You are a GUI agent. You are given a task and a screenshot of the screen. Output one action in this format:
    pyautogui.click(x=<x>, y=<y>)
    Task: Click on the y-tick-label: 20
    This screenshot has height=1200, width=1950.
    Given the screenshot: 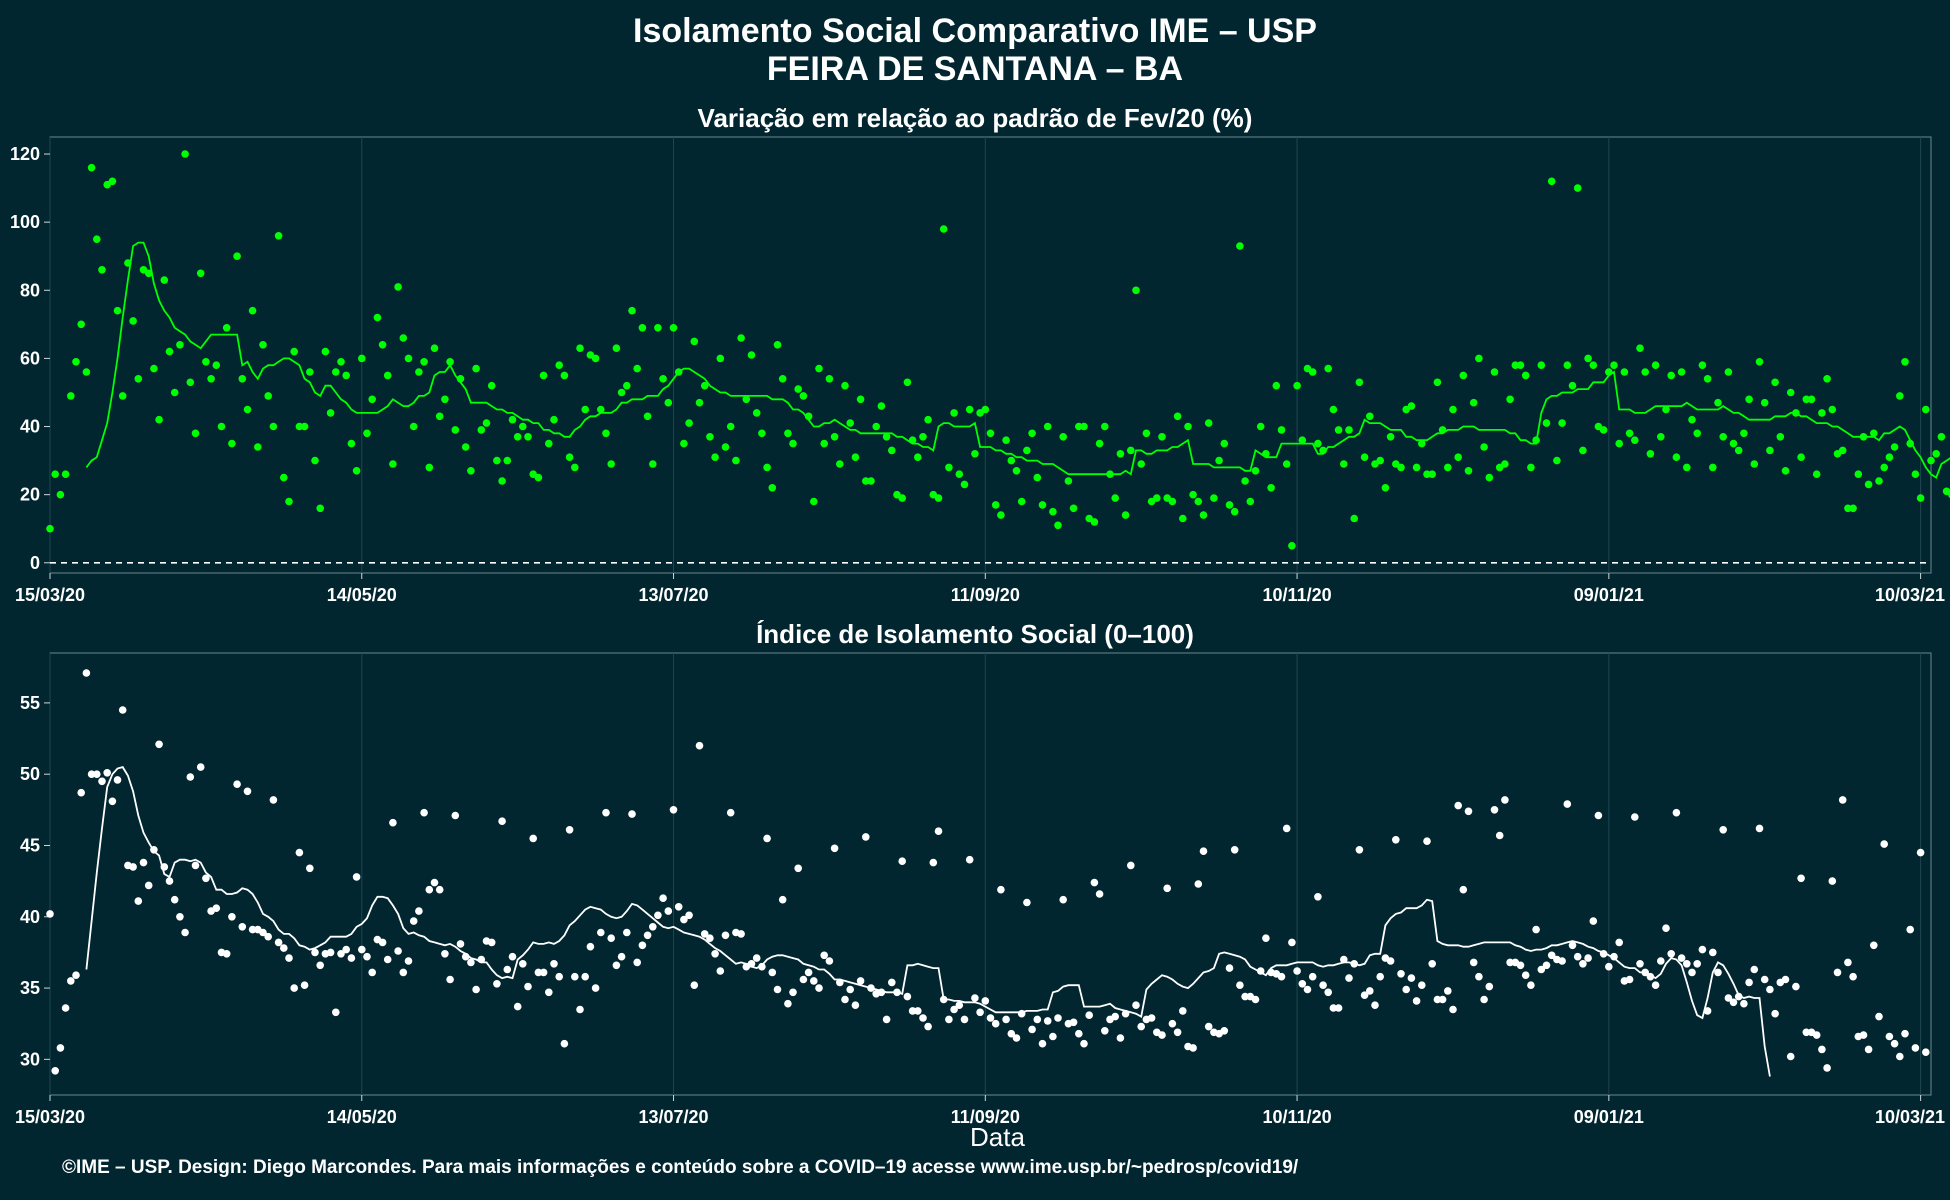 What is the action you would take?
    pyautogui.click(x=30, y=495)
    